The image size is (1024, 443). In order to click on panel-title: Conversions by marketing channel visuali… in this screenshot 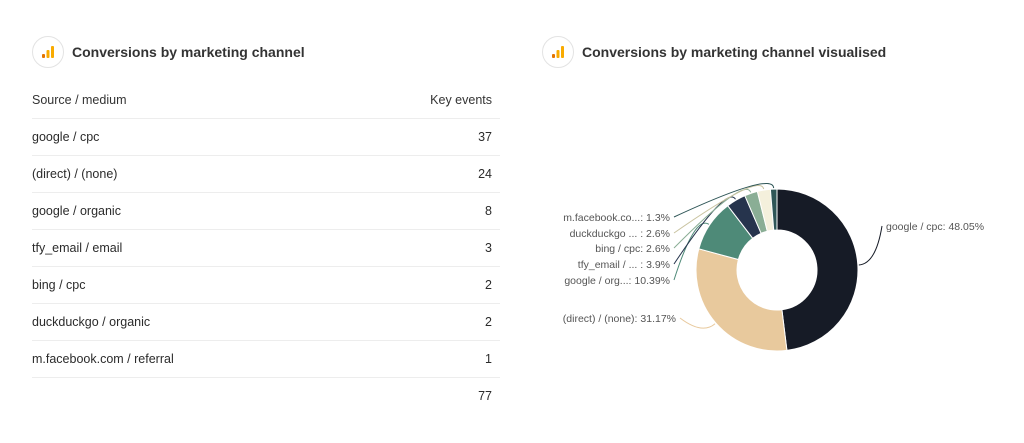, I will do `click(734, 52)`.